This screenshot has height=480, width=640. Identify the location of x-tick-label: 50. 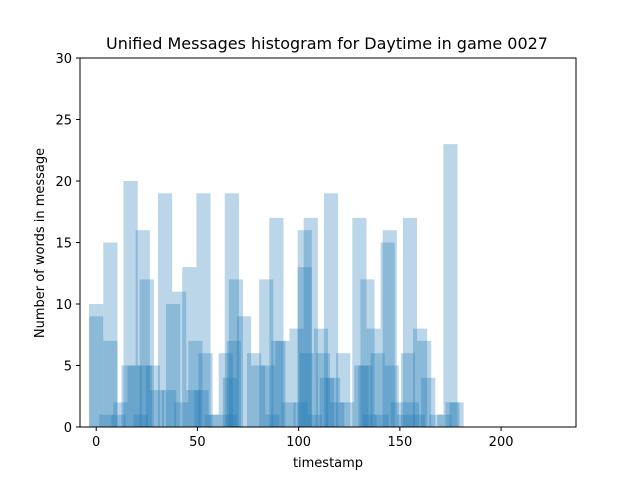
(197, 442).